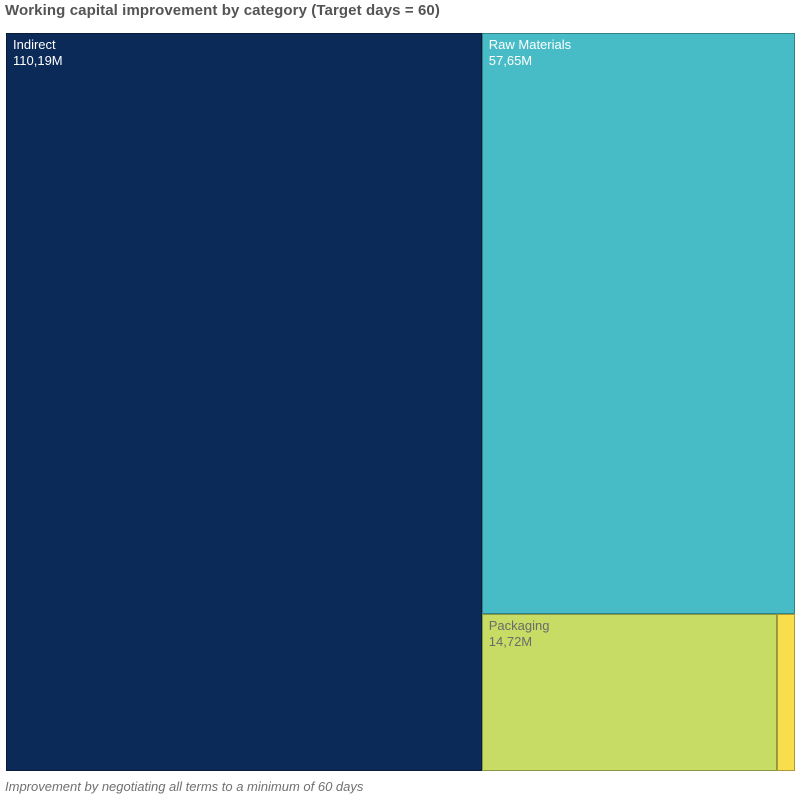 Image resolution: width=800 pixels, height=800 pixels. What do you see at coordinates (519, 625) in the screenshot?
I see `treemap-cell-label: Packaging` at bounding box center [519, 625].